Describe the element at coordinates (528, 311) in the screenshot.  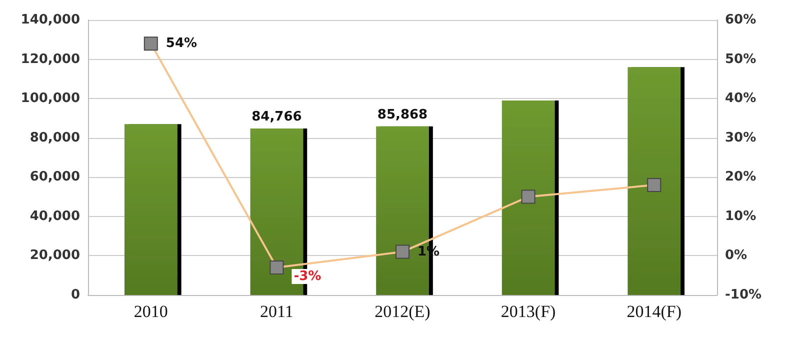
I see `x-tick-label: 2013(F)` at that location.